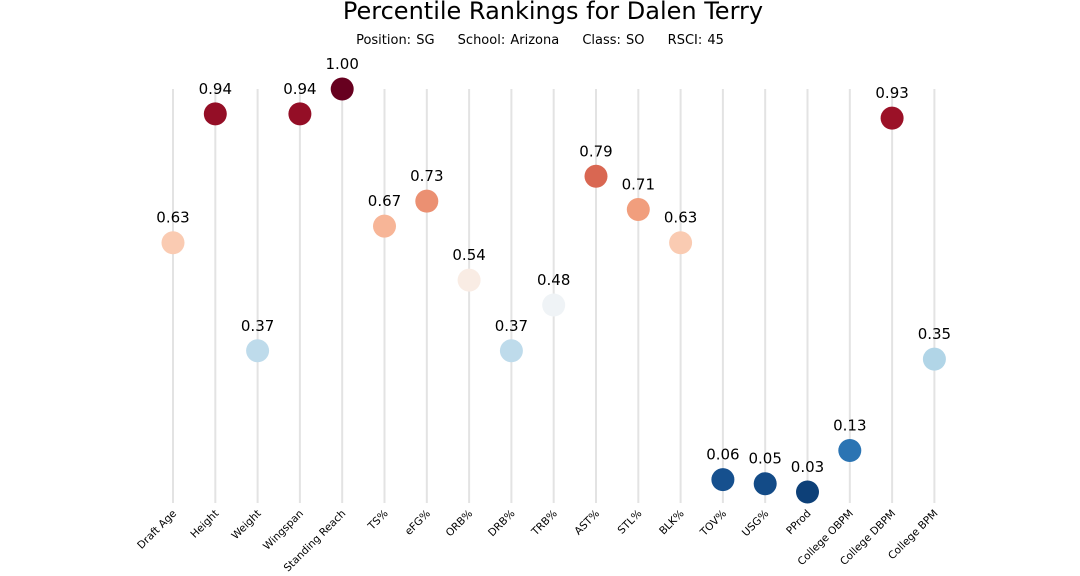 The image size is (1080, 576). What do you see at coordinates (722, 455) in the screenshot?
I see `value-label: 0.06` at bounding box center [722, 455].